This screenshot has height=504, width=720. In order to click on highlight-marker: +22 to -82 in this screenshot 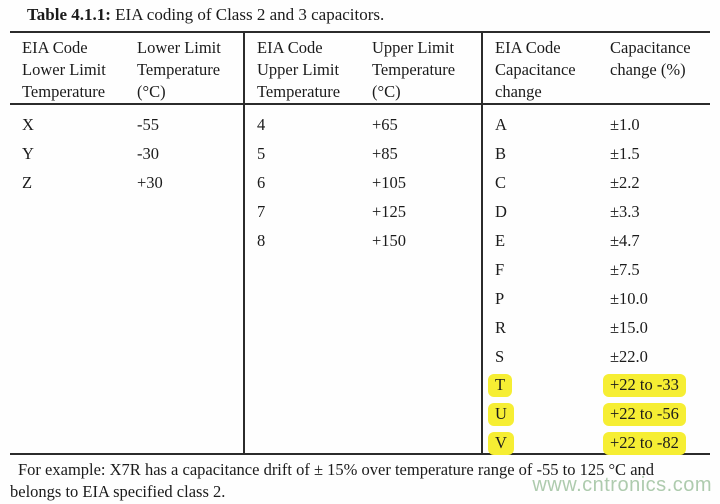, I will do `click(644, 443)`.